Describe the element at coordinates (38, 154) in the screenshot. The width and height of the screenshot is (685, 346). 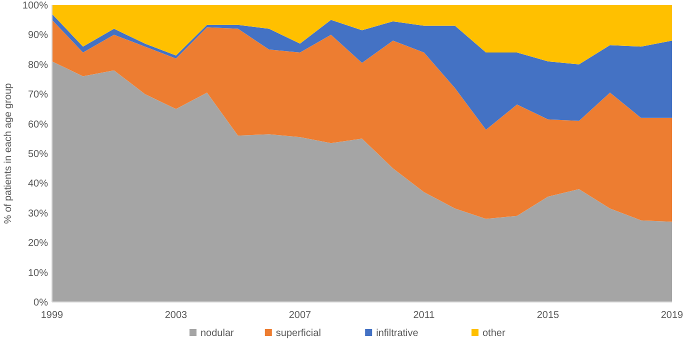
I see `y-tick-label: 50%` at that location.